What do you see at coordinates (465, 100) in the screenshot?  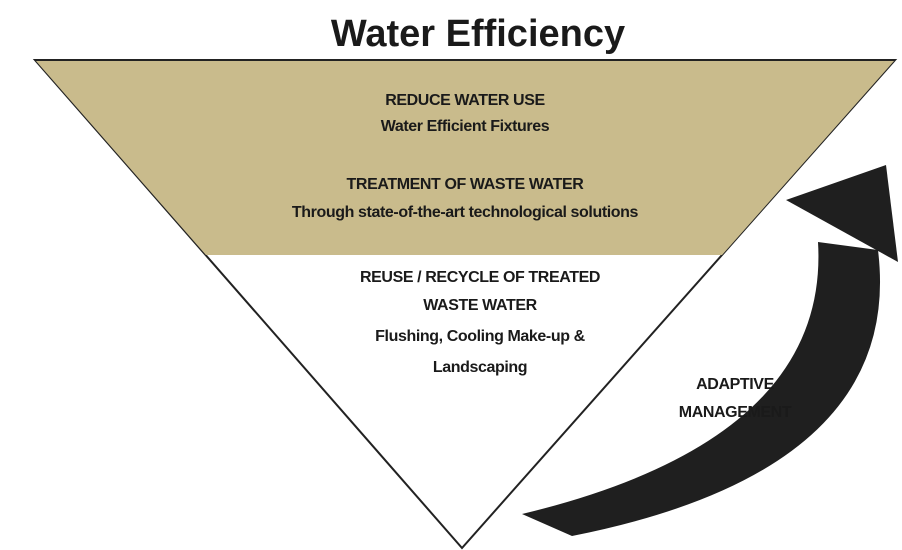 I see `tier-heading: REDUCE WATER USE` at bounding box center [465, 100].